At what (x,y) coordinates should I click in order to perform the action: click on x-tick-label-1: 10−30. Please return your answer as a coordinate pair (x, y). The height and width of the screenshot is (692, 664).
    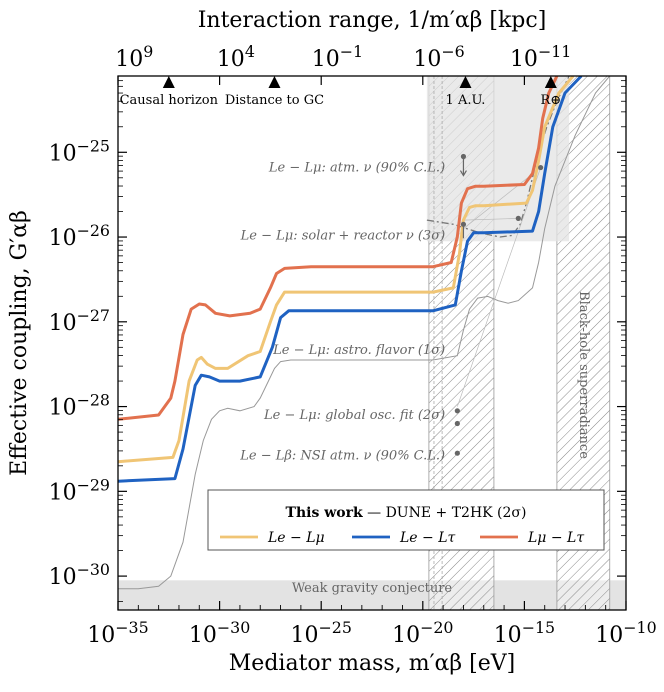
    Looking at the image, I should click on (219, 633).